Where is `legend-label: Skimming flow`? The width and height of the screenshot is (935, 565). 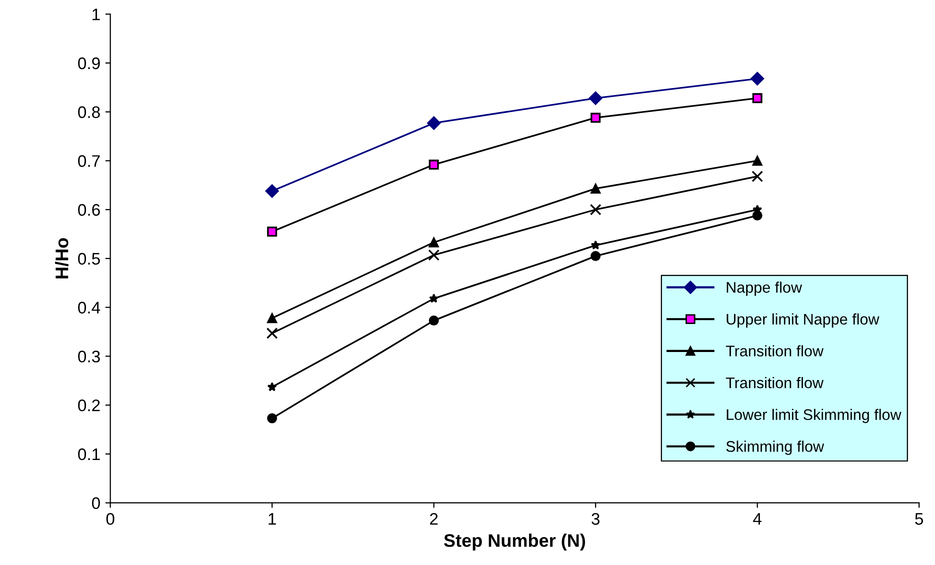 legend-label: Skimming flow is located at coordinates (775, 447).